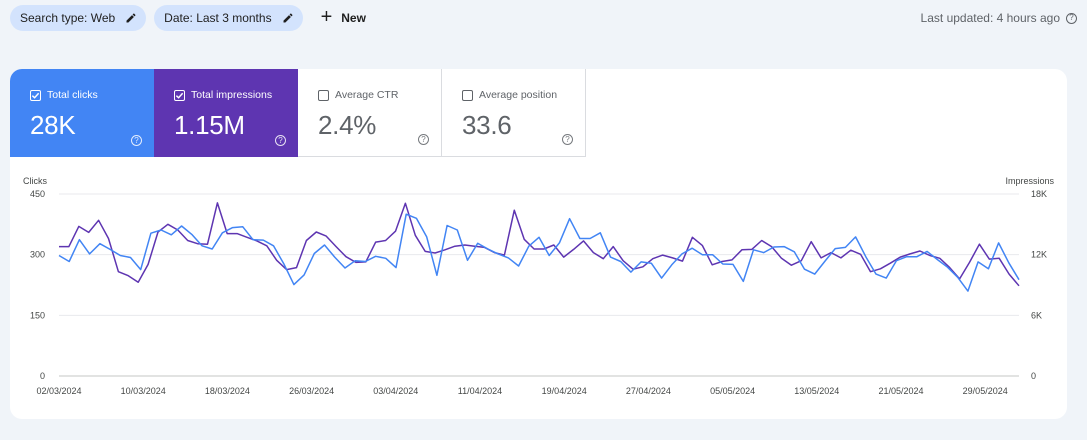 The width and height of the screenshot is (1087, 440). I want to click on filter-chip-date: Date: Last 3 months, so click(228, 18).